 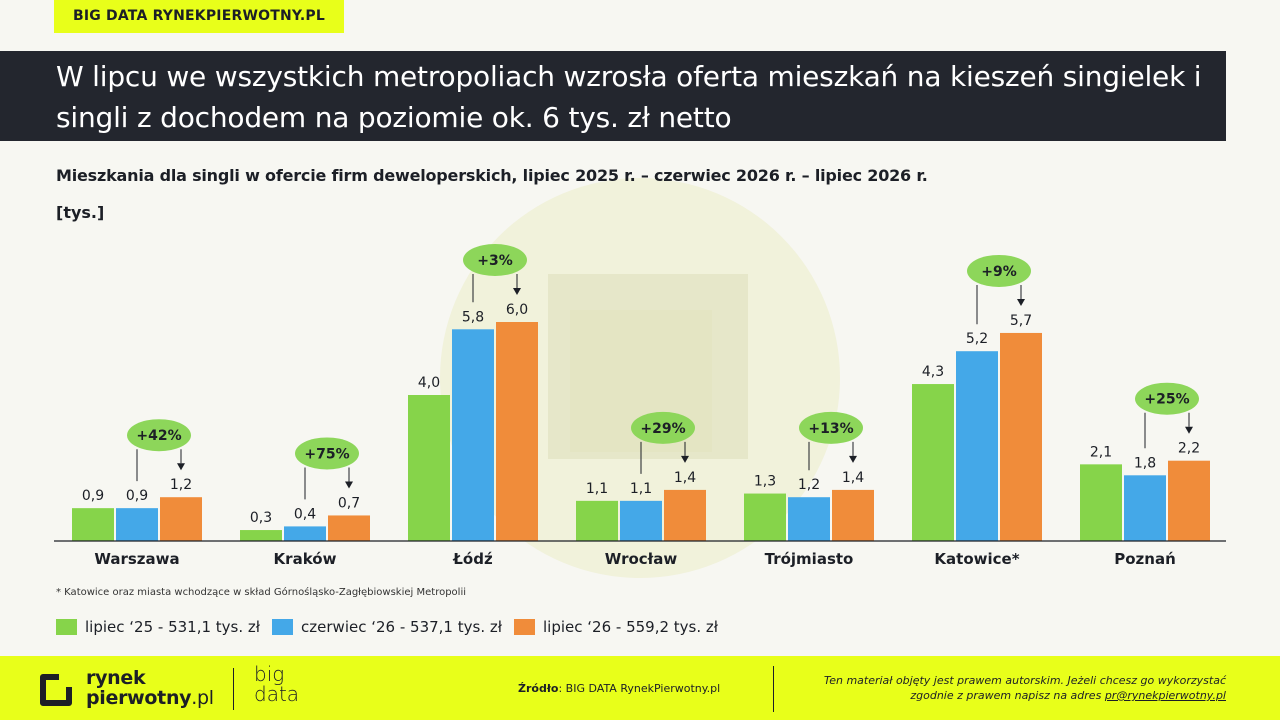 What do you see at coordinates (517, 310) in the screenshot?
I see `bar-value-label: 6,0` at bounding box center [517, 310].